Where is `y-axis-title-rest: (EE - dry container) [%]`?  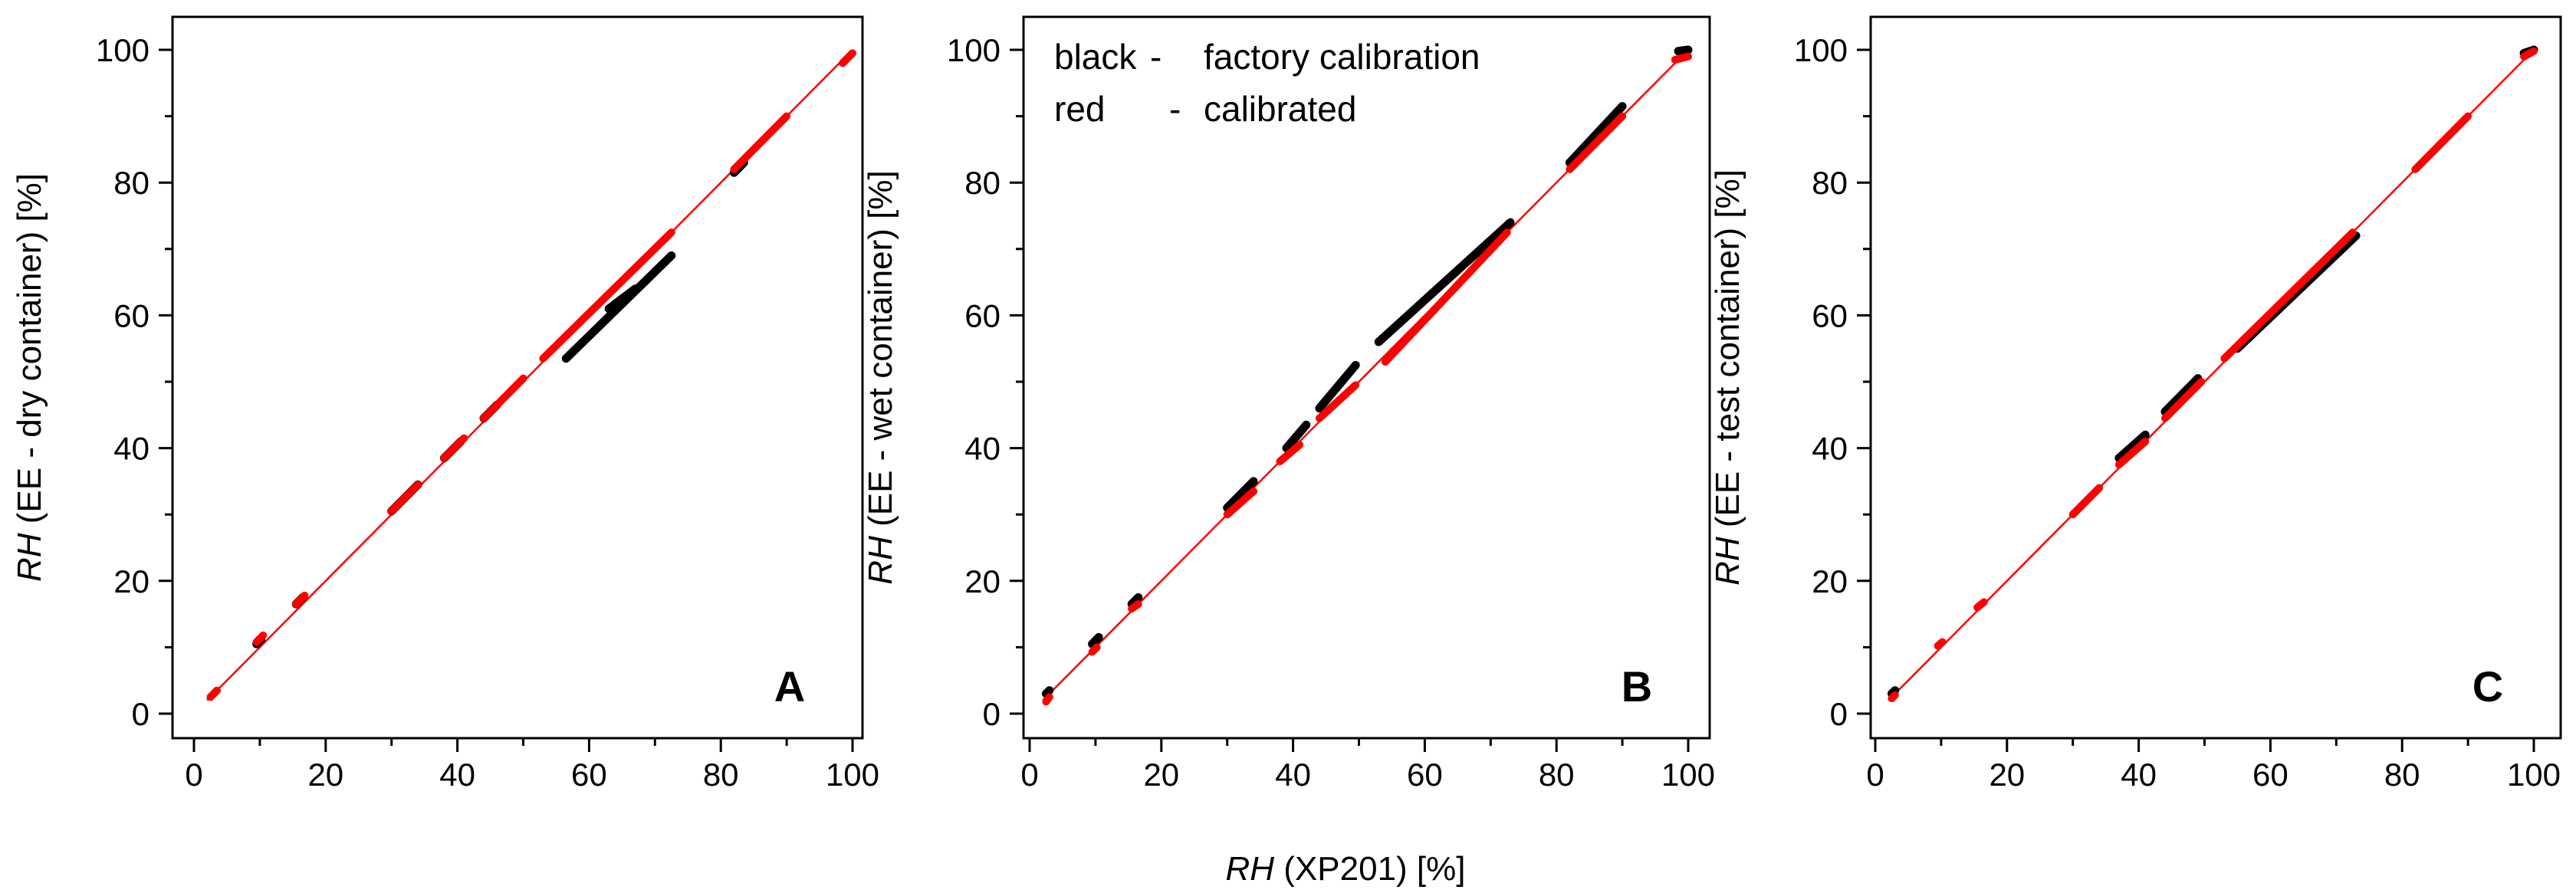
y-axis-title-rest: (EE - dry container) [%] is located at coordinates (30, 353).